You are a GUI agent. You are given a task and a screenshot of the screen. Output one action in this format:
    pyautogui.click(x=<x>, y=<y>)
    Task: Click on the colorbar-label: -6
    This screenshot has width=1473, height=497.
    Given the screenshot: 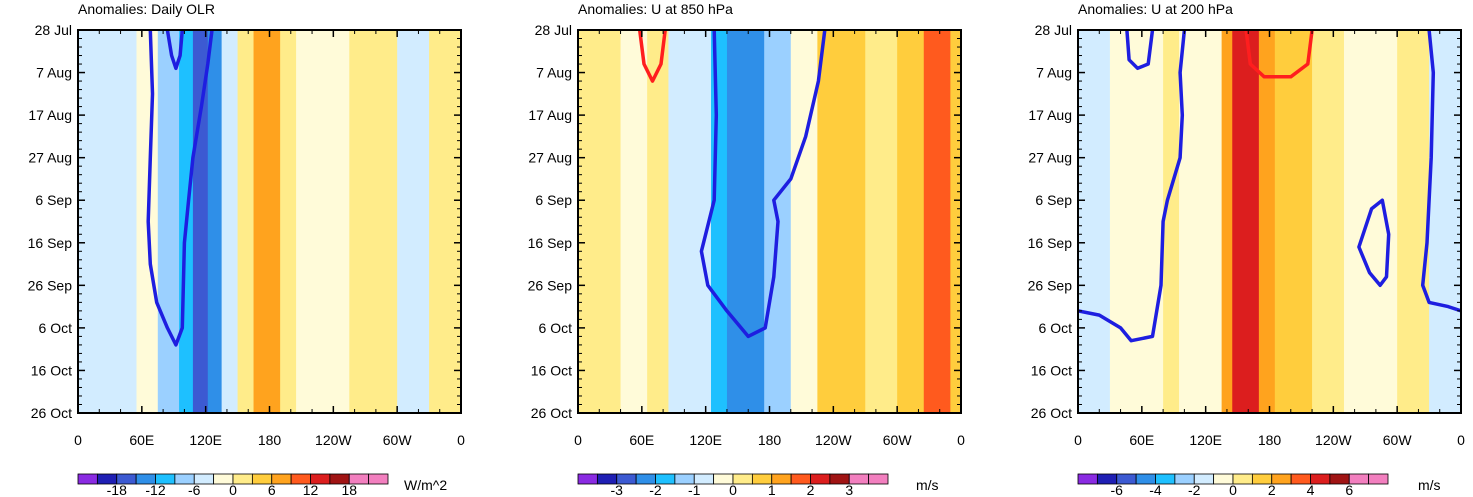 What is the action you would take?
    pyautogui.click(x=1117, y=489)
    